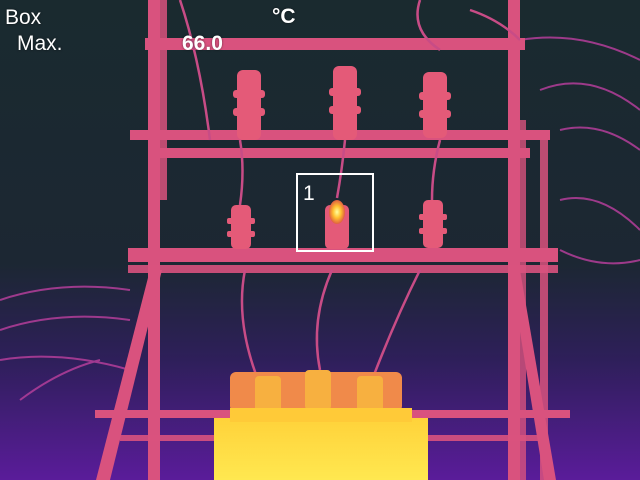 The height and width of the screenshot is (480, 640). I want to click on measurement-box: 1, so click(335, 212).